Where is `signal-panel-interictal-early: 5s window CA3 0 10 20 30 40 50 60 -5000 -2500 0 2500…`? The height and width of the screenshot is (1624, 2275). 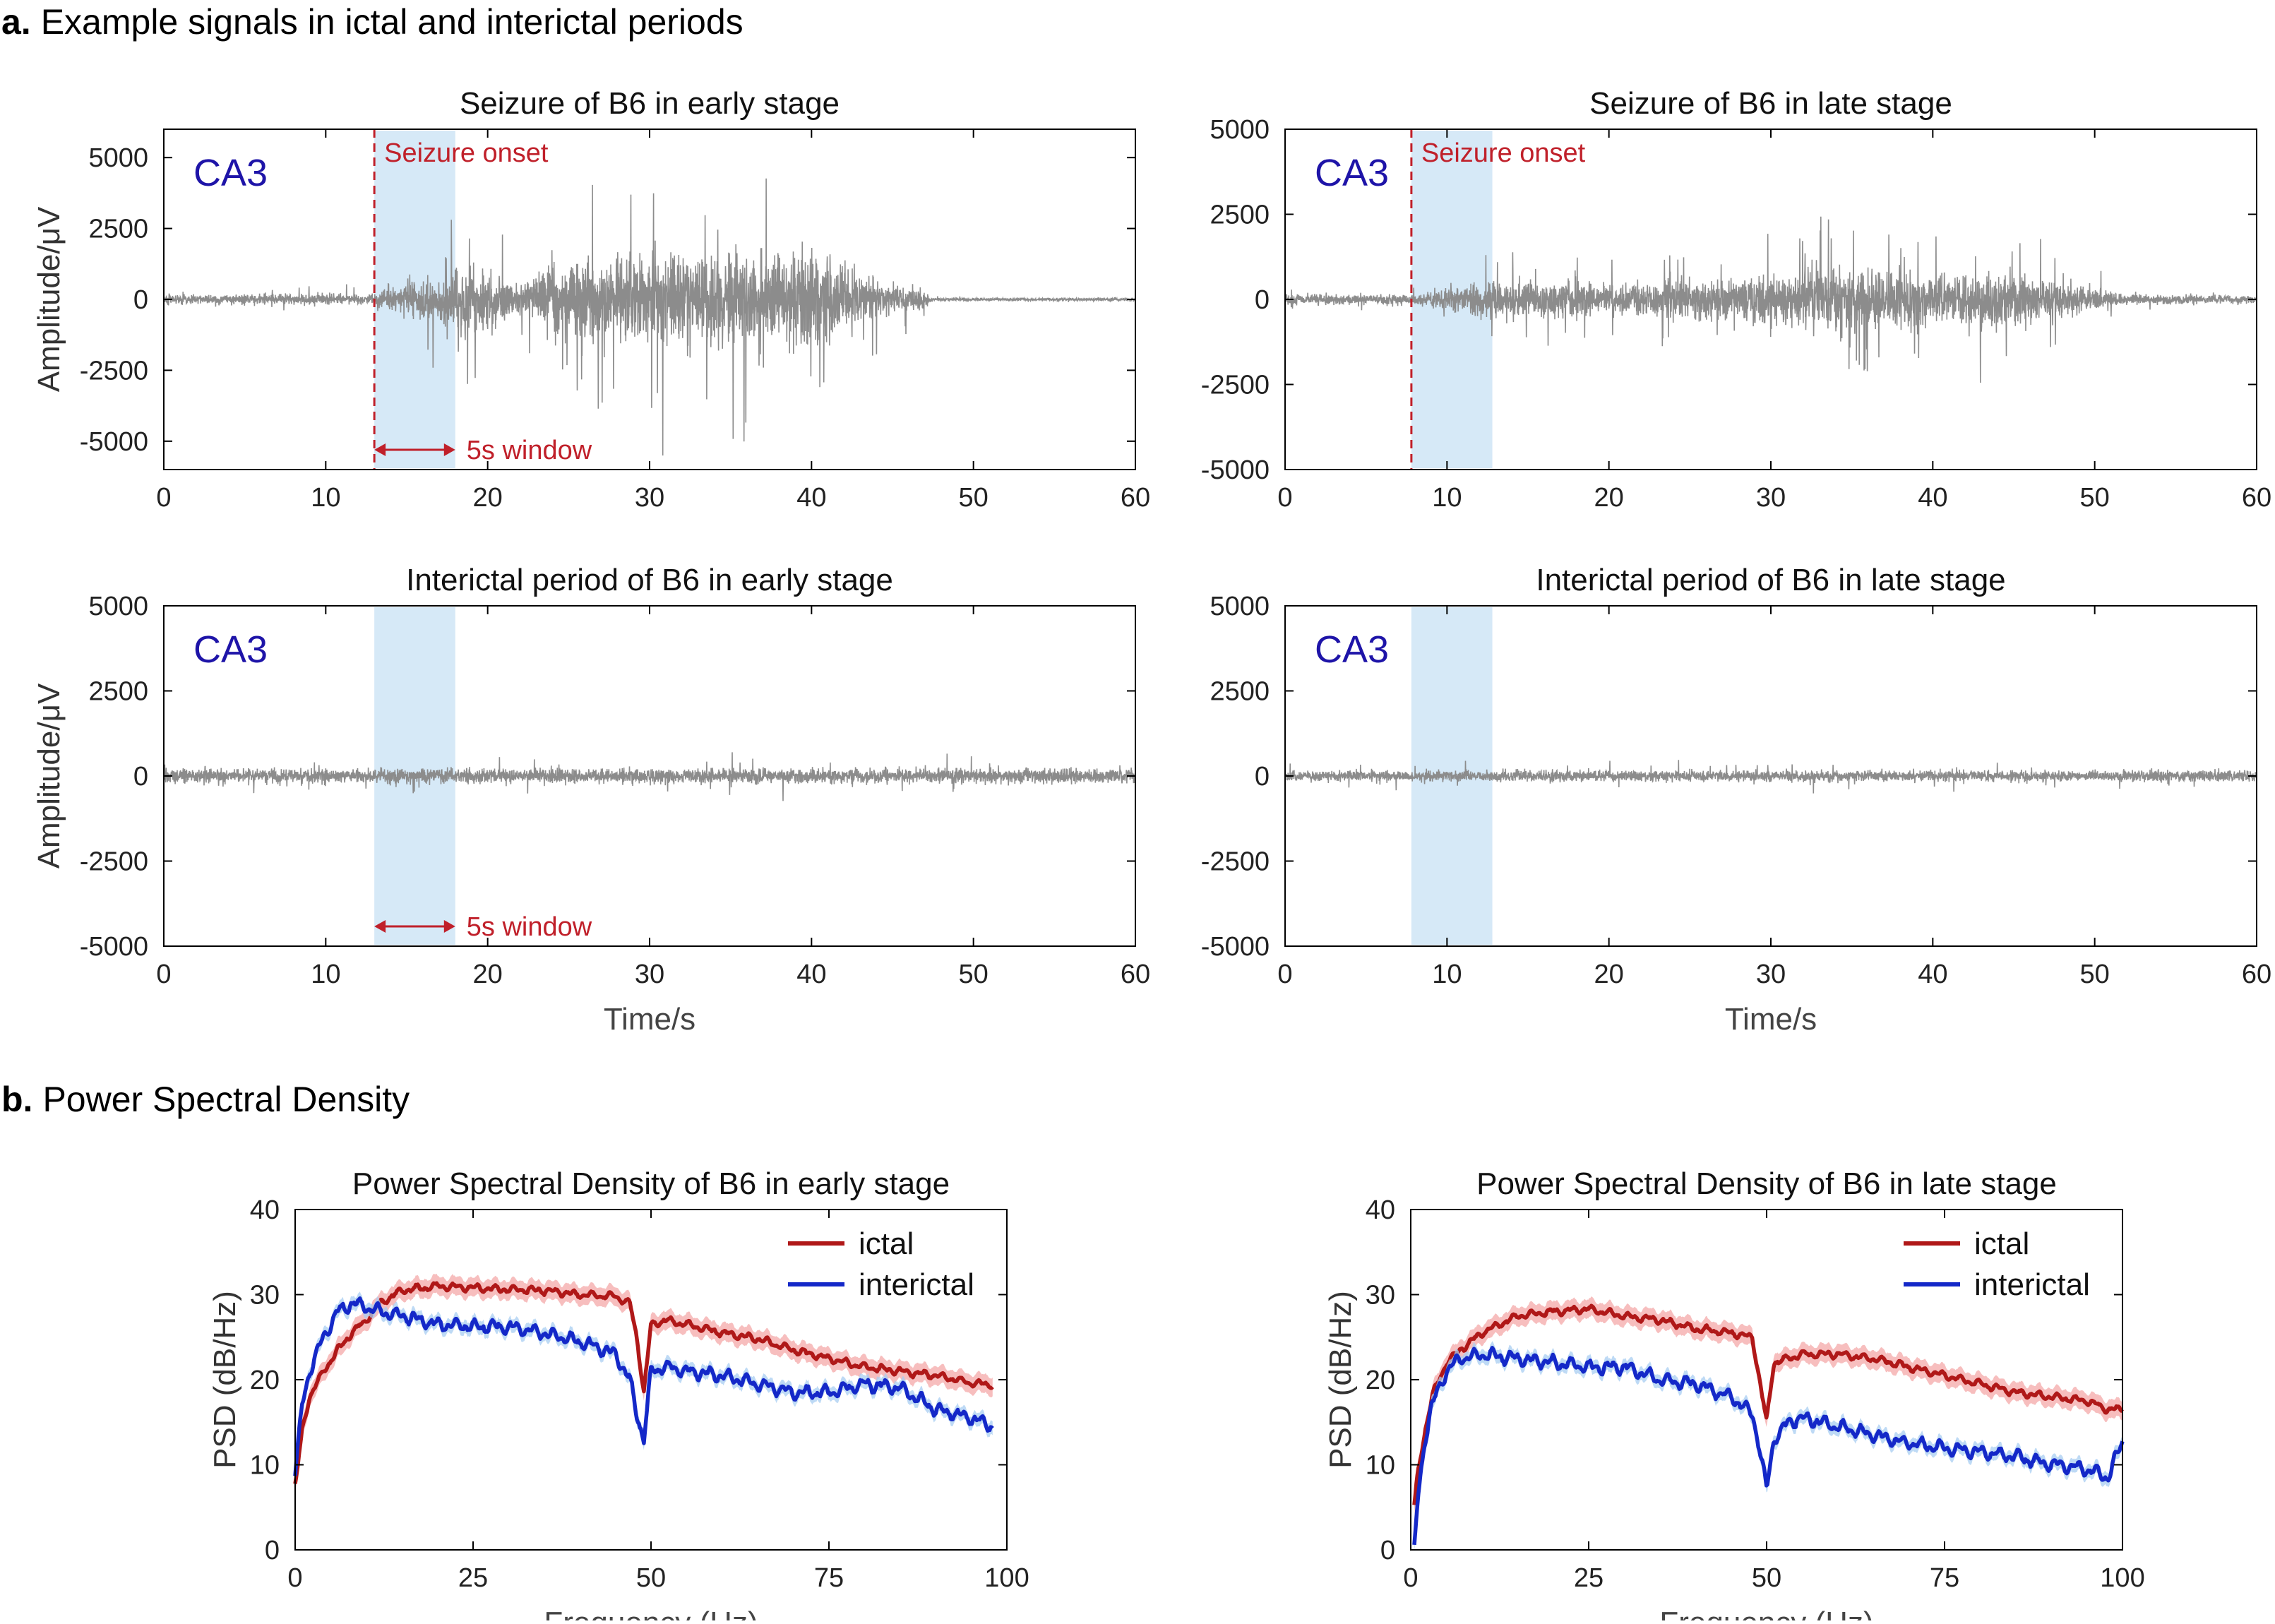
signal-panel-interictal-early: 5s window CA3 0 10 20 30 40 50 60 -5000 -2500 0 2500… is located at coordinates (591, 800).